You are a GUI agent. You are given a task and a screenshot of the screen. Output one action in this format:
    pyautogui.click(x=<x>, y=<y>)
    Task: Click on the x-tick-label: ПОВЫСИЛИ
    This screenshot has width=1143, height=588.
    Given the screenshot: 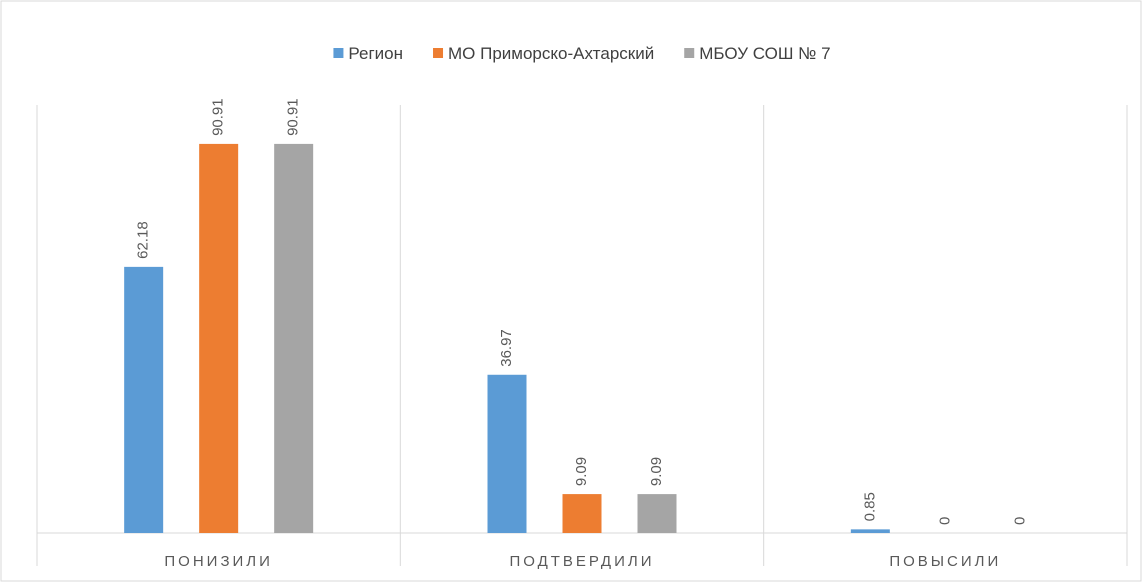 What is the action you would take?
    pyautogui.click(x=945, y=561)
    